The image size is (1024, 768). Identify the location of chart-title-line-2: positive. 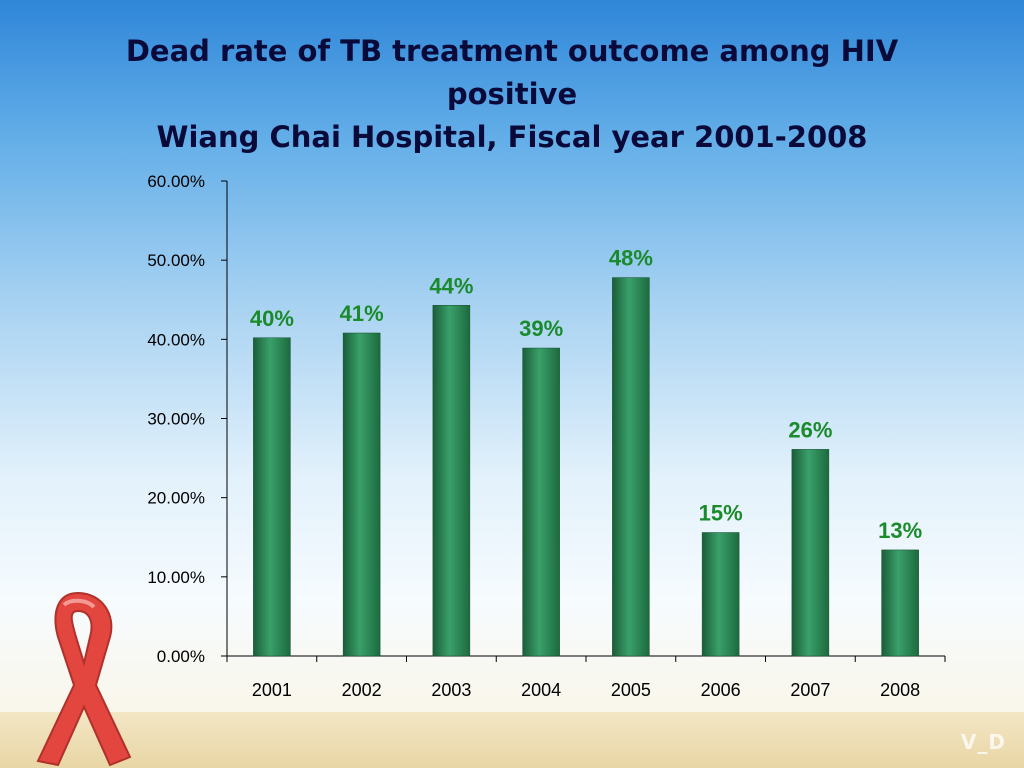
(512, 94).